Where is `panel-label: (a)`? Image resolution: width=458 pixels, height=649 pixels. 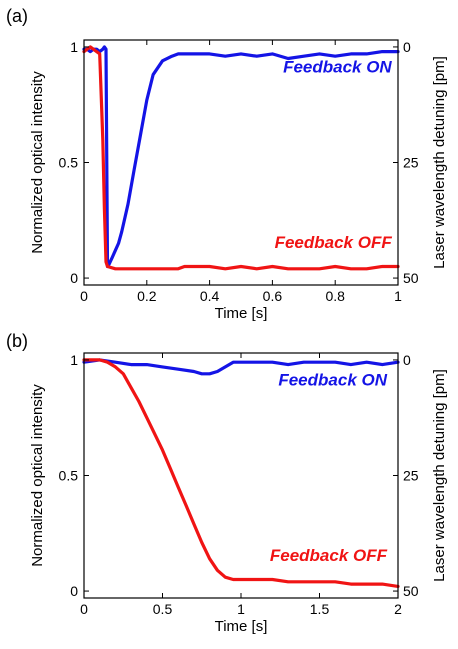
panel-label: (a) is located at coordinates (17, 16).